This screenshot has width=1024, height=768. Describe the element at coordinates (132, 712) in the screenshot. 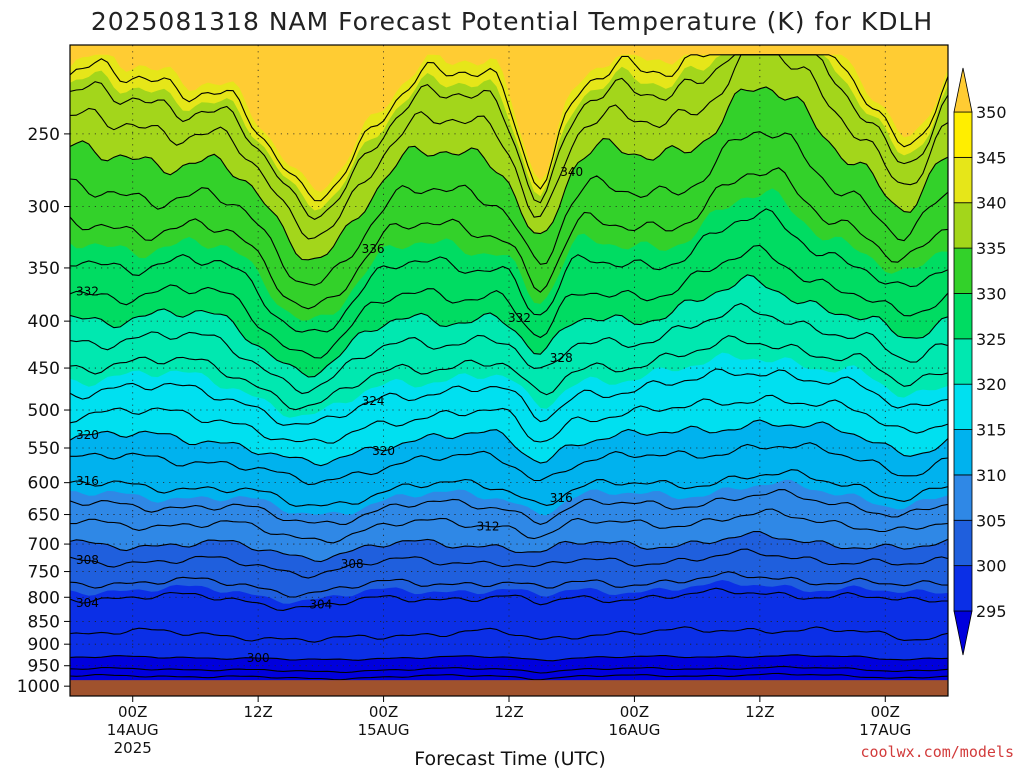

I see `x-tick-label-0: 00Z` at that location.